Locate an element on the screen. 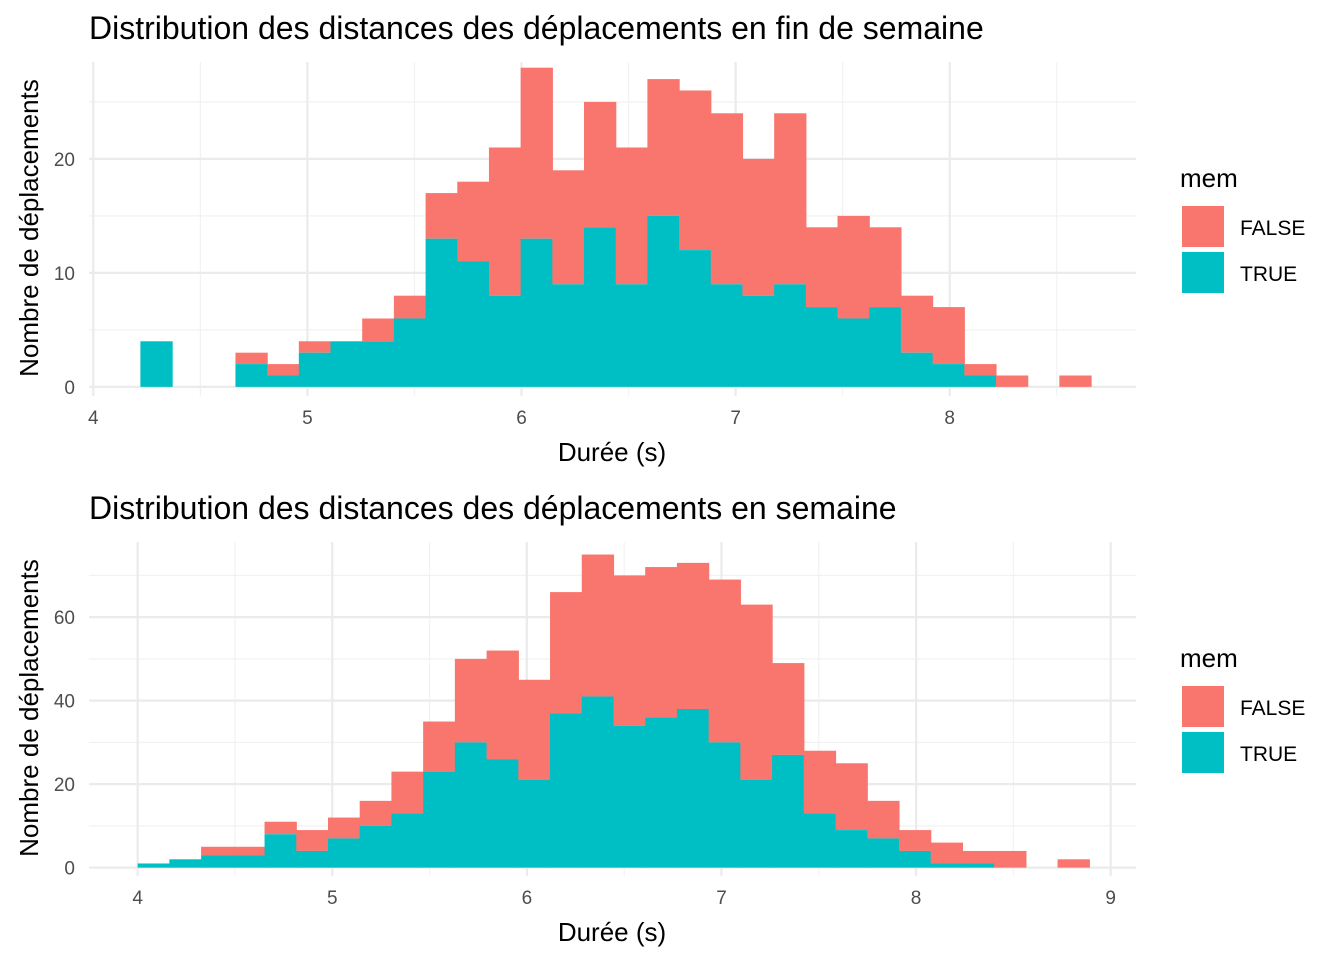  y-tick-labels: 0 10 20 is located at coordinates (64, 274).